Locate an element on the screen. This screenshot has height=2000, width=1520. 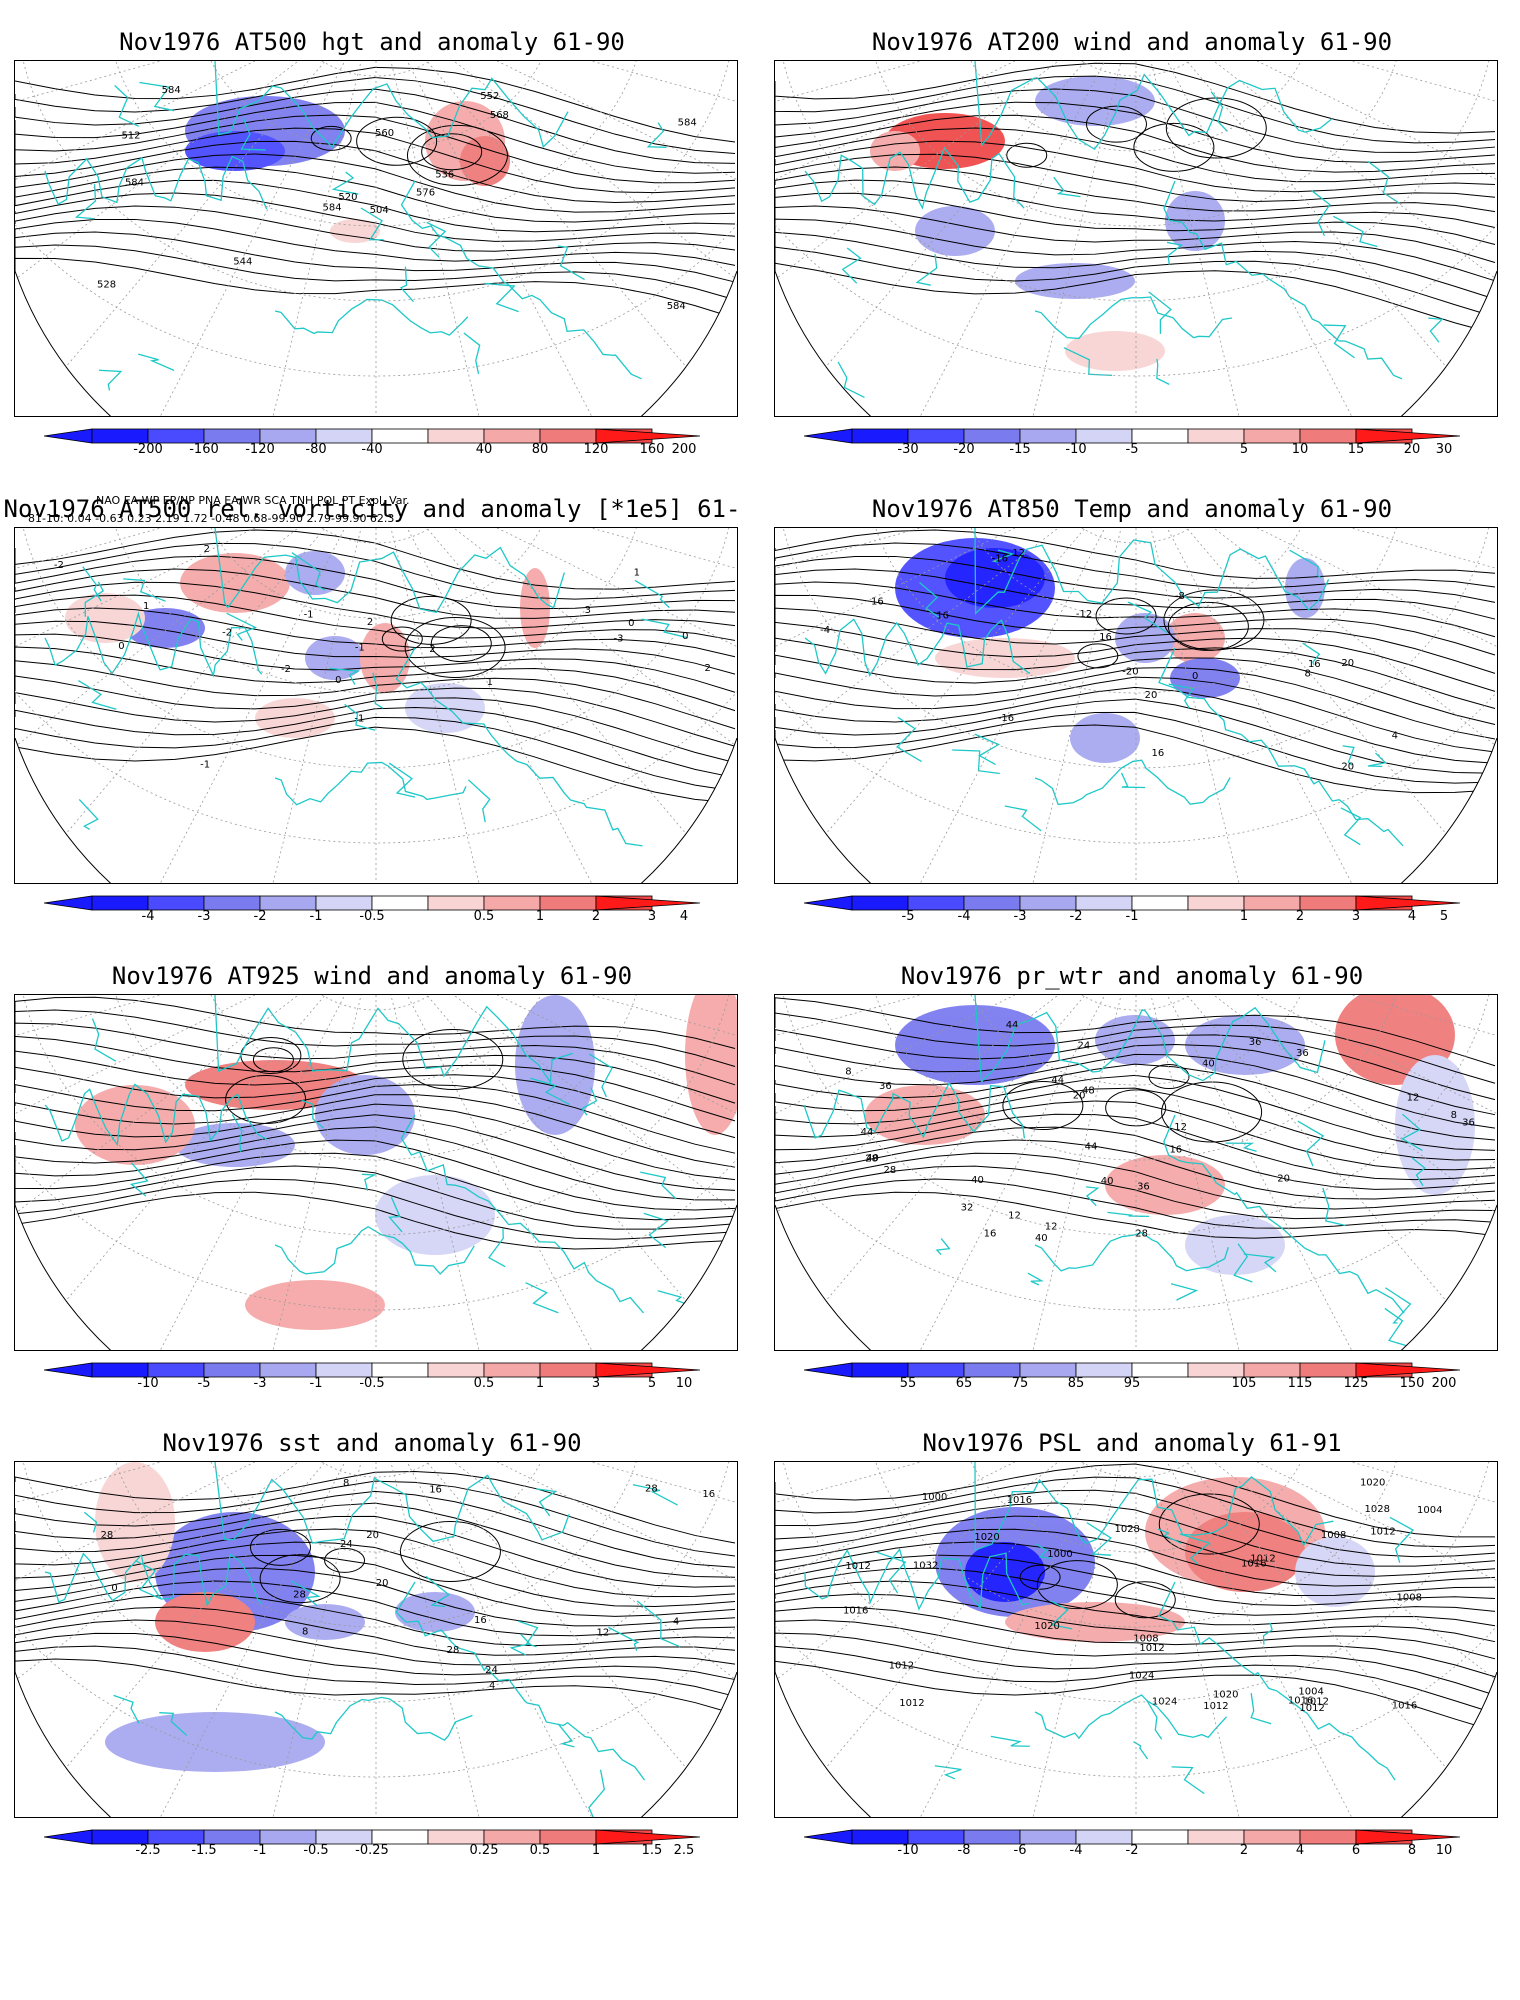
contour-label: 28 is located at coordinates (1141, 1234).